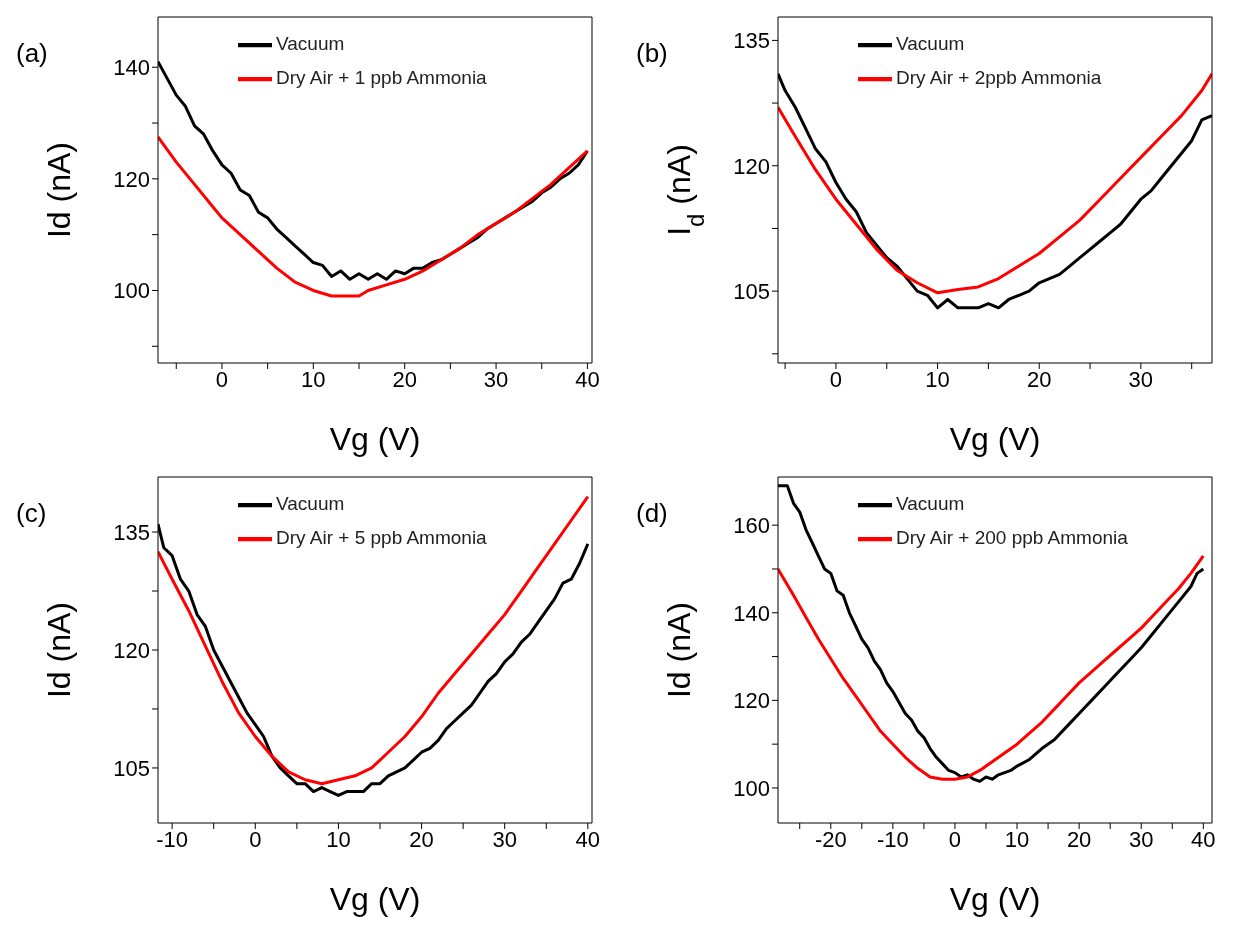  Describe the element at coordinates (652, 513) in the screenshot. I see `text: (d)` at that location.